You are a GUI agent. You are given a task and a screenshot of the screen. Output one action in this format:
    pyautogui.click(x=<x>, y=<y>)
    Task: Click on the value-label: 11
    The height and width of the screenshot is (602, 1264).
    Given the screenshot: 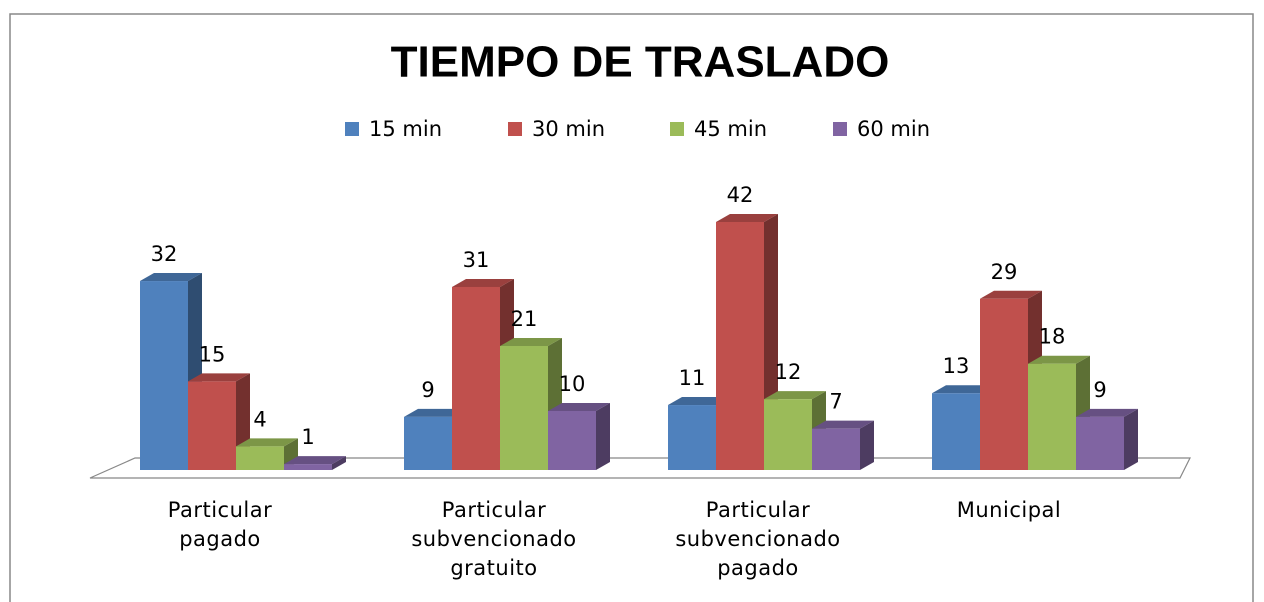 What is the action you would take?
    pyautogui.click(x=692, y=378)
    